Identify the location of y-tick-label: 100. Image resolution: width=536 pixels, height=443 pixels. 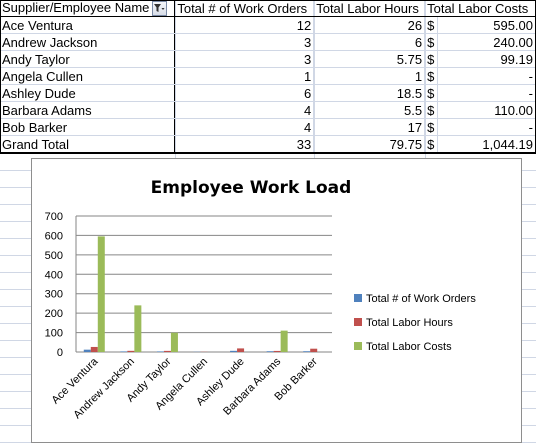
(54, 334).